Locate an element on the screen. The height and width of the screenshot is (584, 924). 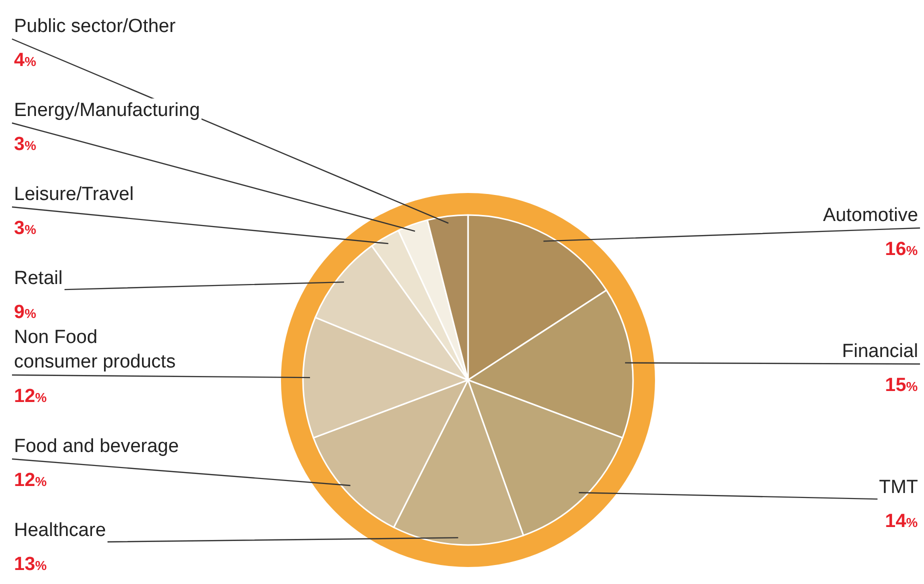
data-label: 4% is located at coordinates (25, 60).